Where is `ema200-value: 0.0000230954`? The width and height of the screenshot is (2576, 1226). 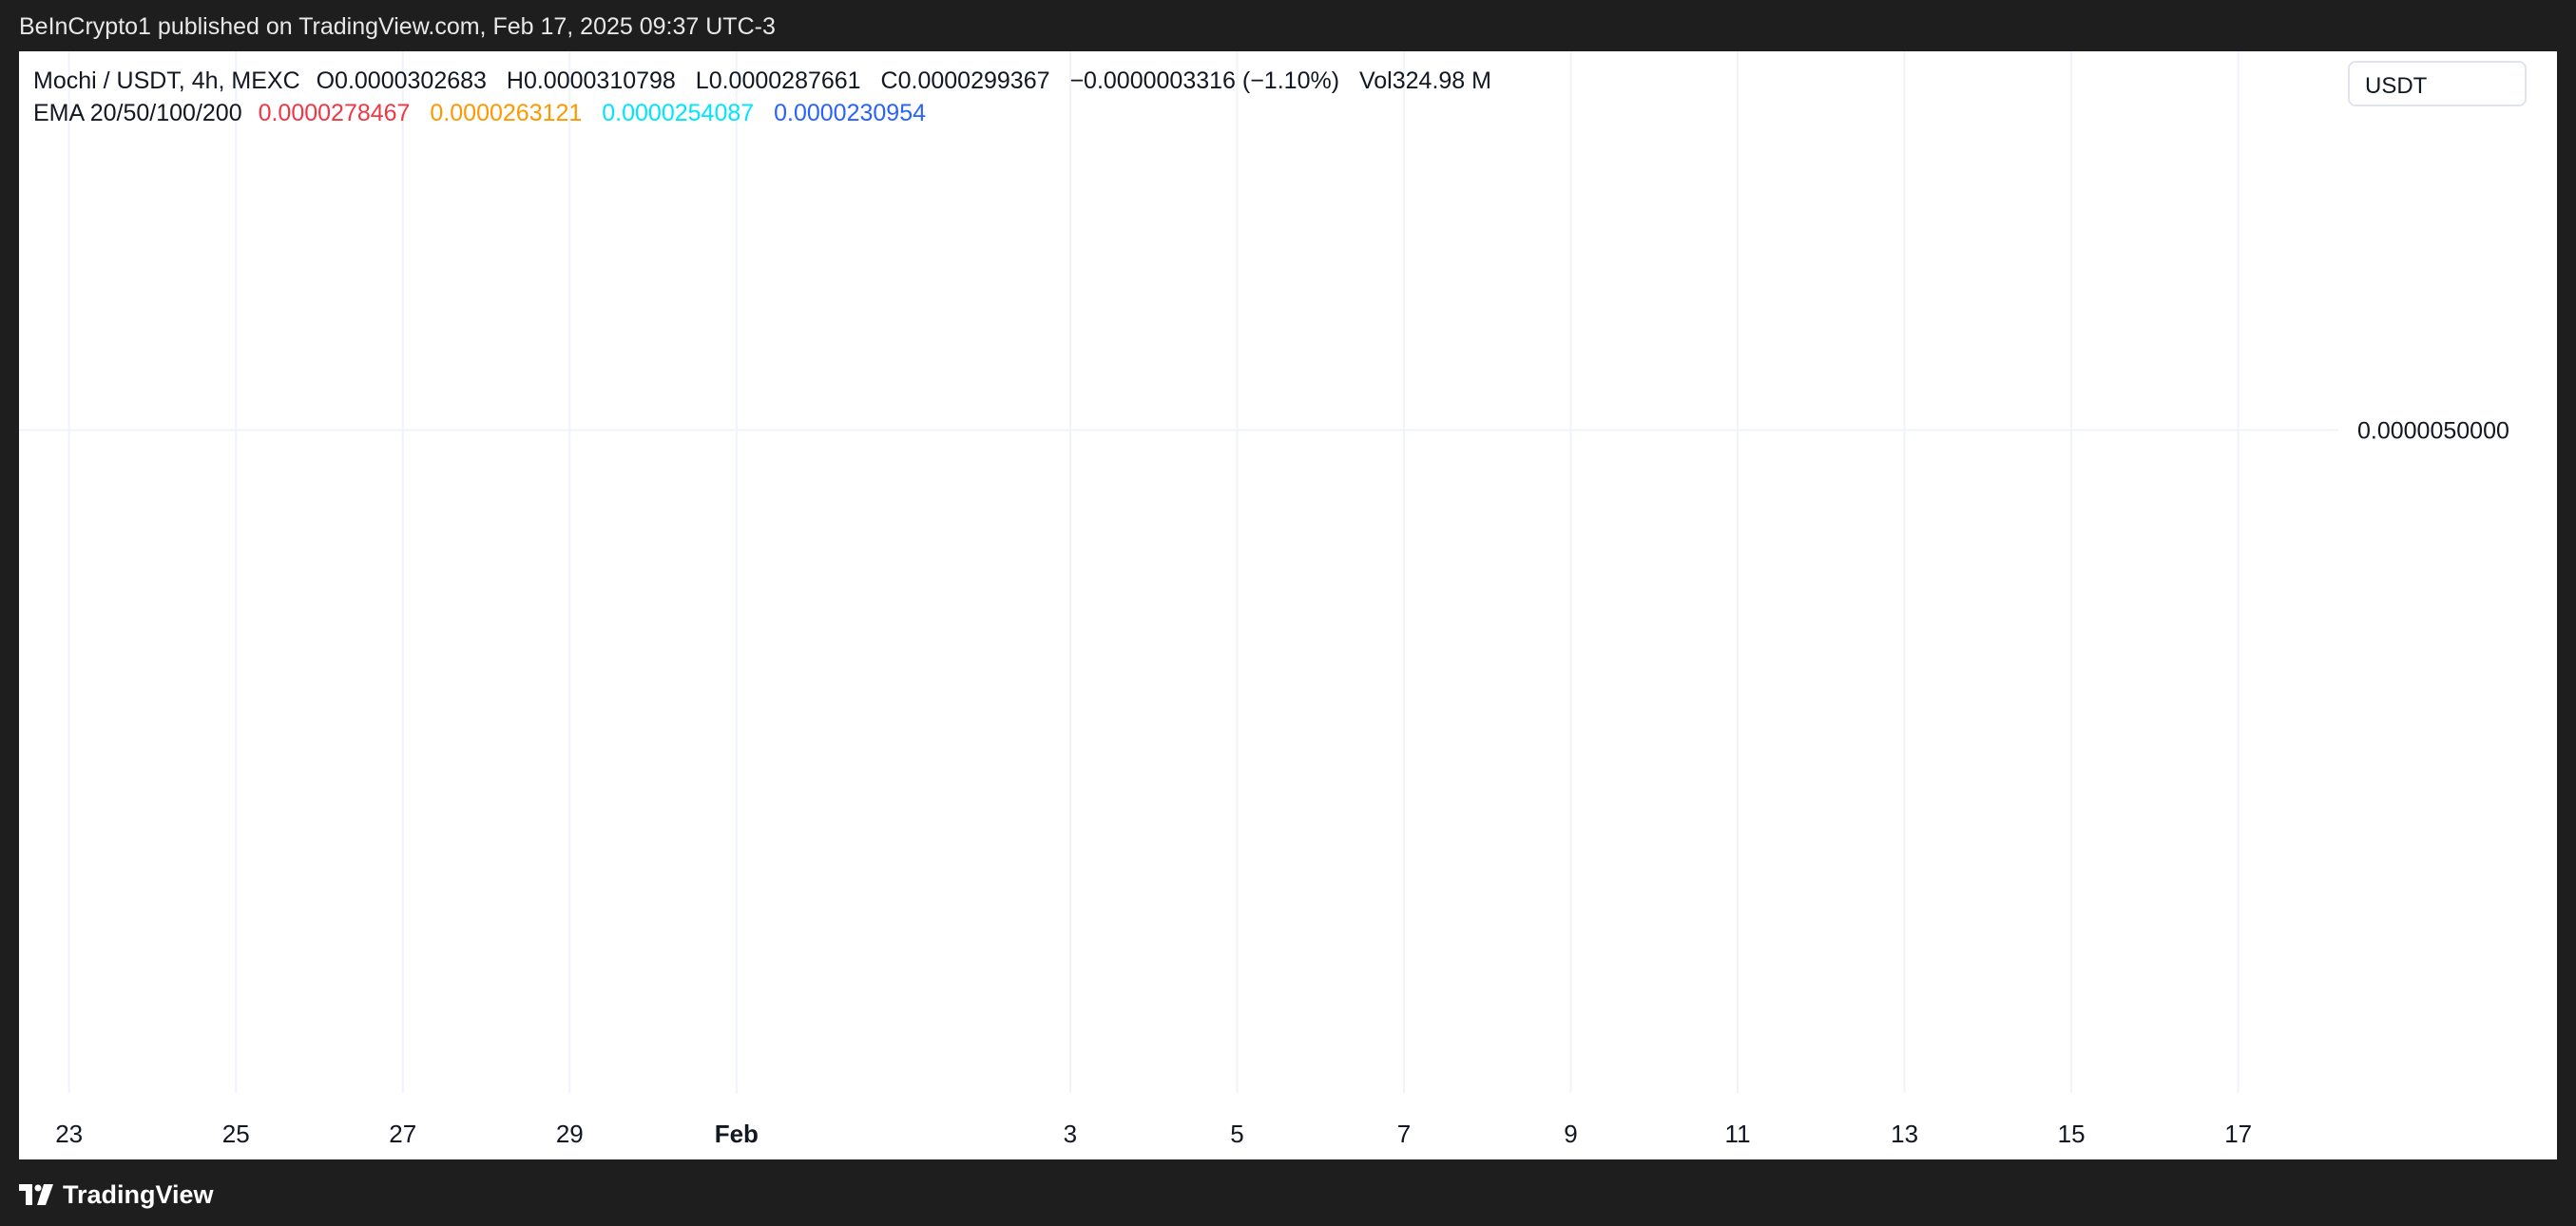
ema200-value: 0.0000230954 is located at coordinates (850, 113).